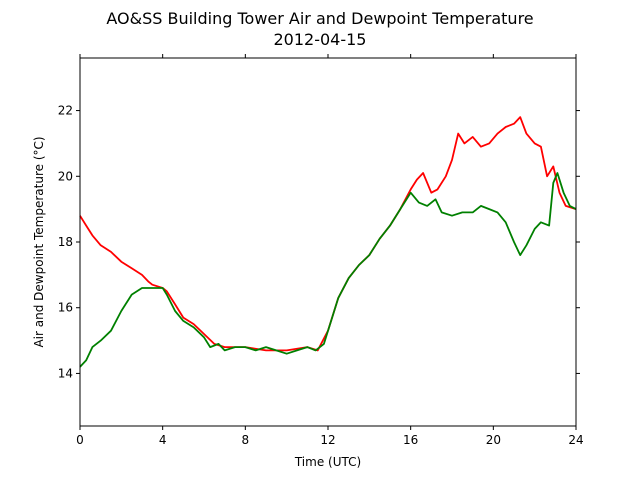 The height and width of the screenshot is (480, 640). I want to click on x-tick-label: 4, so click(163, 440).